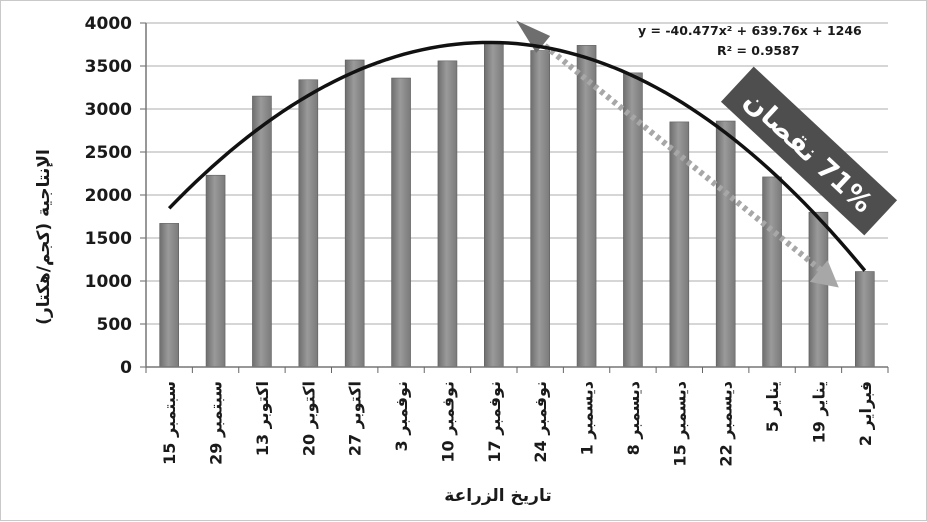 The image size is (927, 522). I want to click on x-tick-label: 15 ديسمبر, so click(679, 424).